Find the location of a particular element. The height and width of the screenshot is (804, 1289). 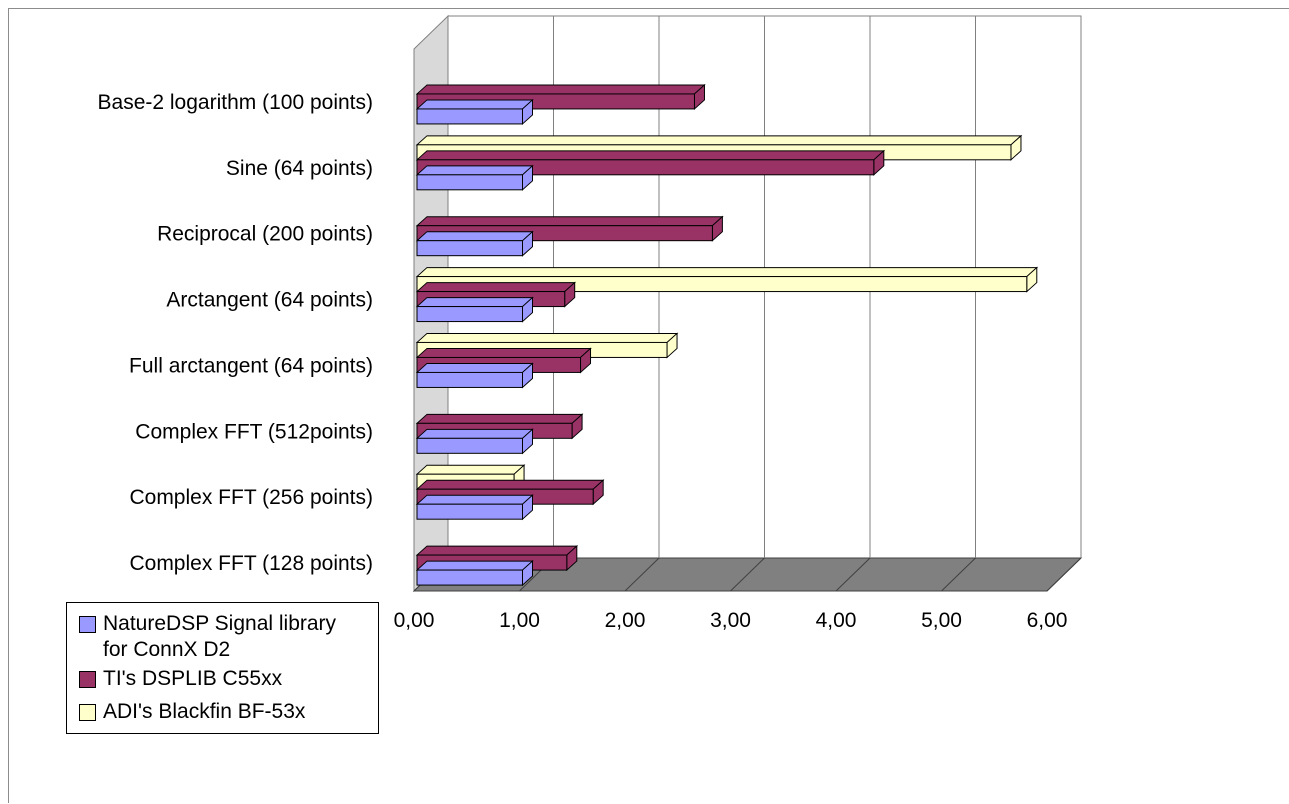

bar-naturedsp-signal-library-for-connx-d2-full-arctangent-64-points is located at coordinates (474, 375).